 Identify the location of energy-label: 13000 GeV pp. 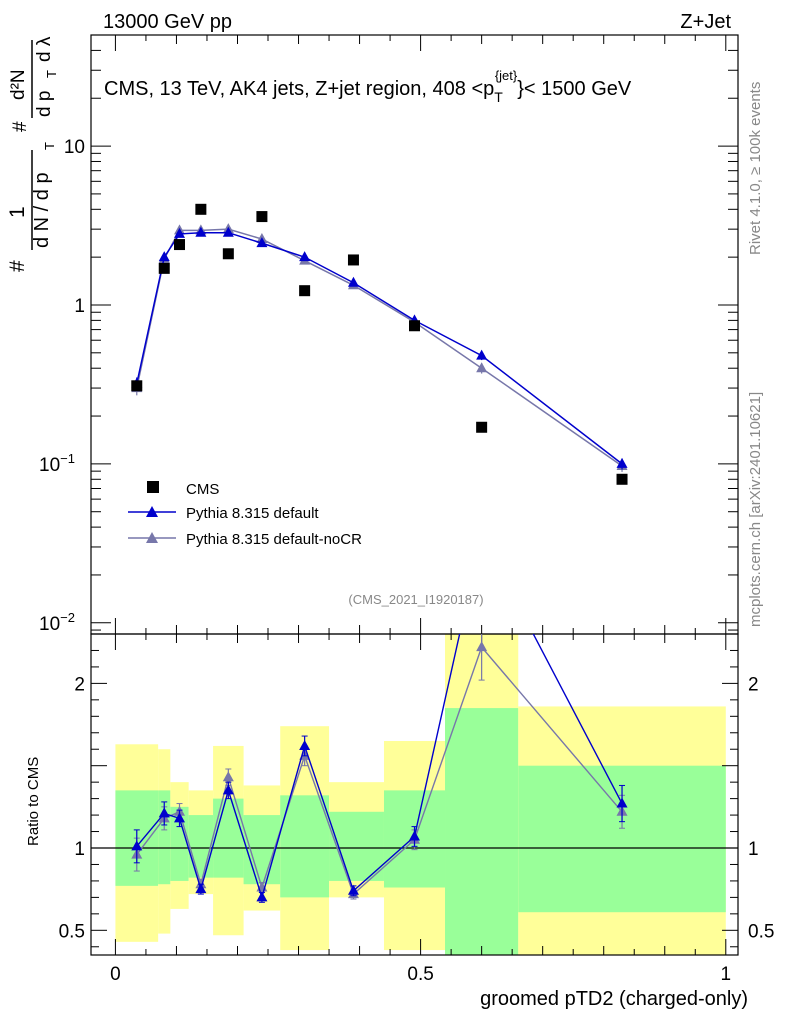
(167, 22).